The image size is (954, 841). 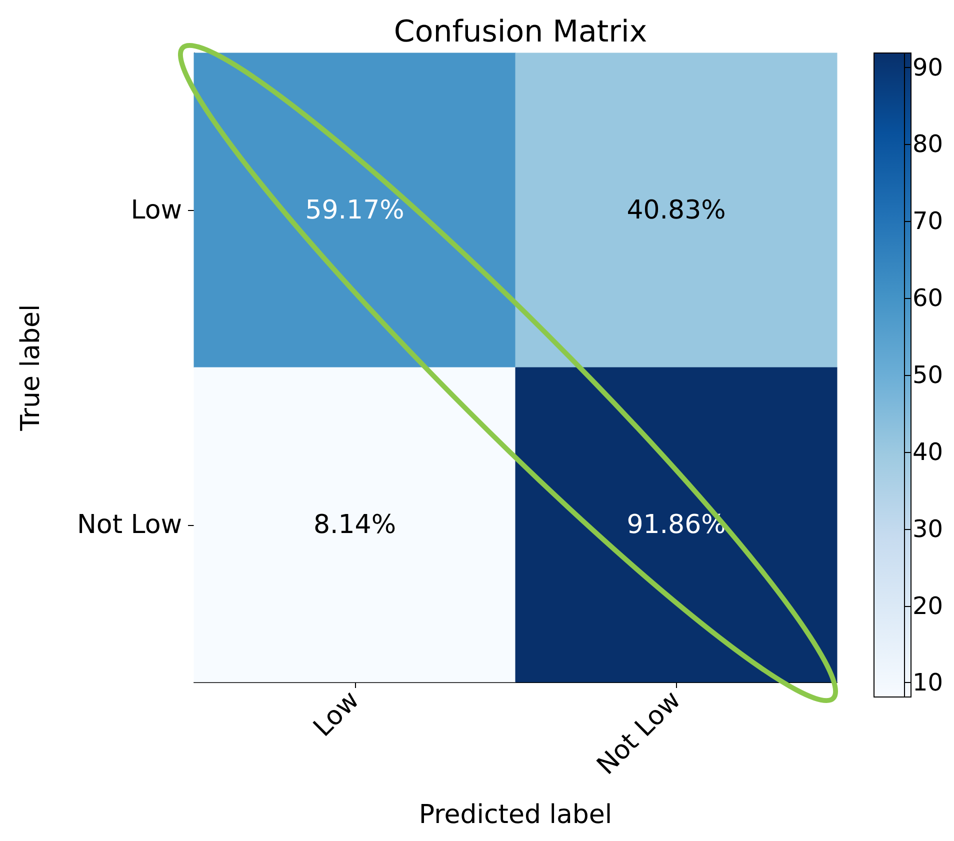 What do you see at coordinates (928, 606) in the screenshot?
I see `color-bar-label: 20` at bounding box center [928, 606].